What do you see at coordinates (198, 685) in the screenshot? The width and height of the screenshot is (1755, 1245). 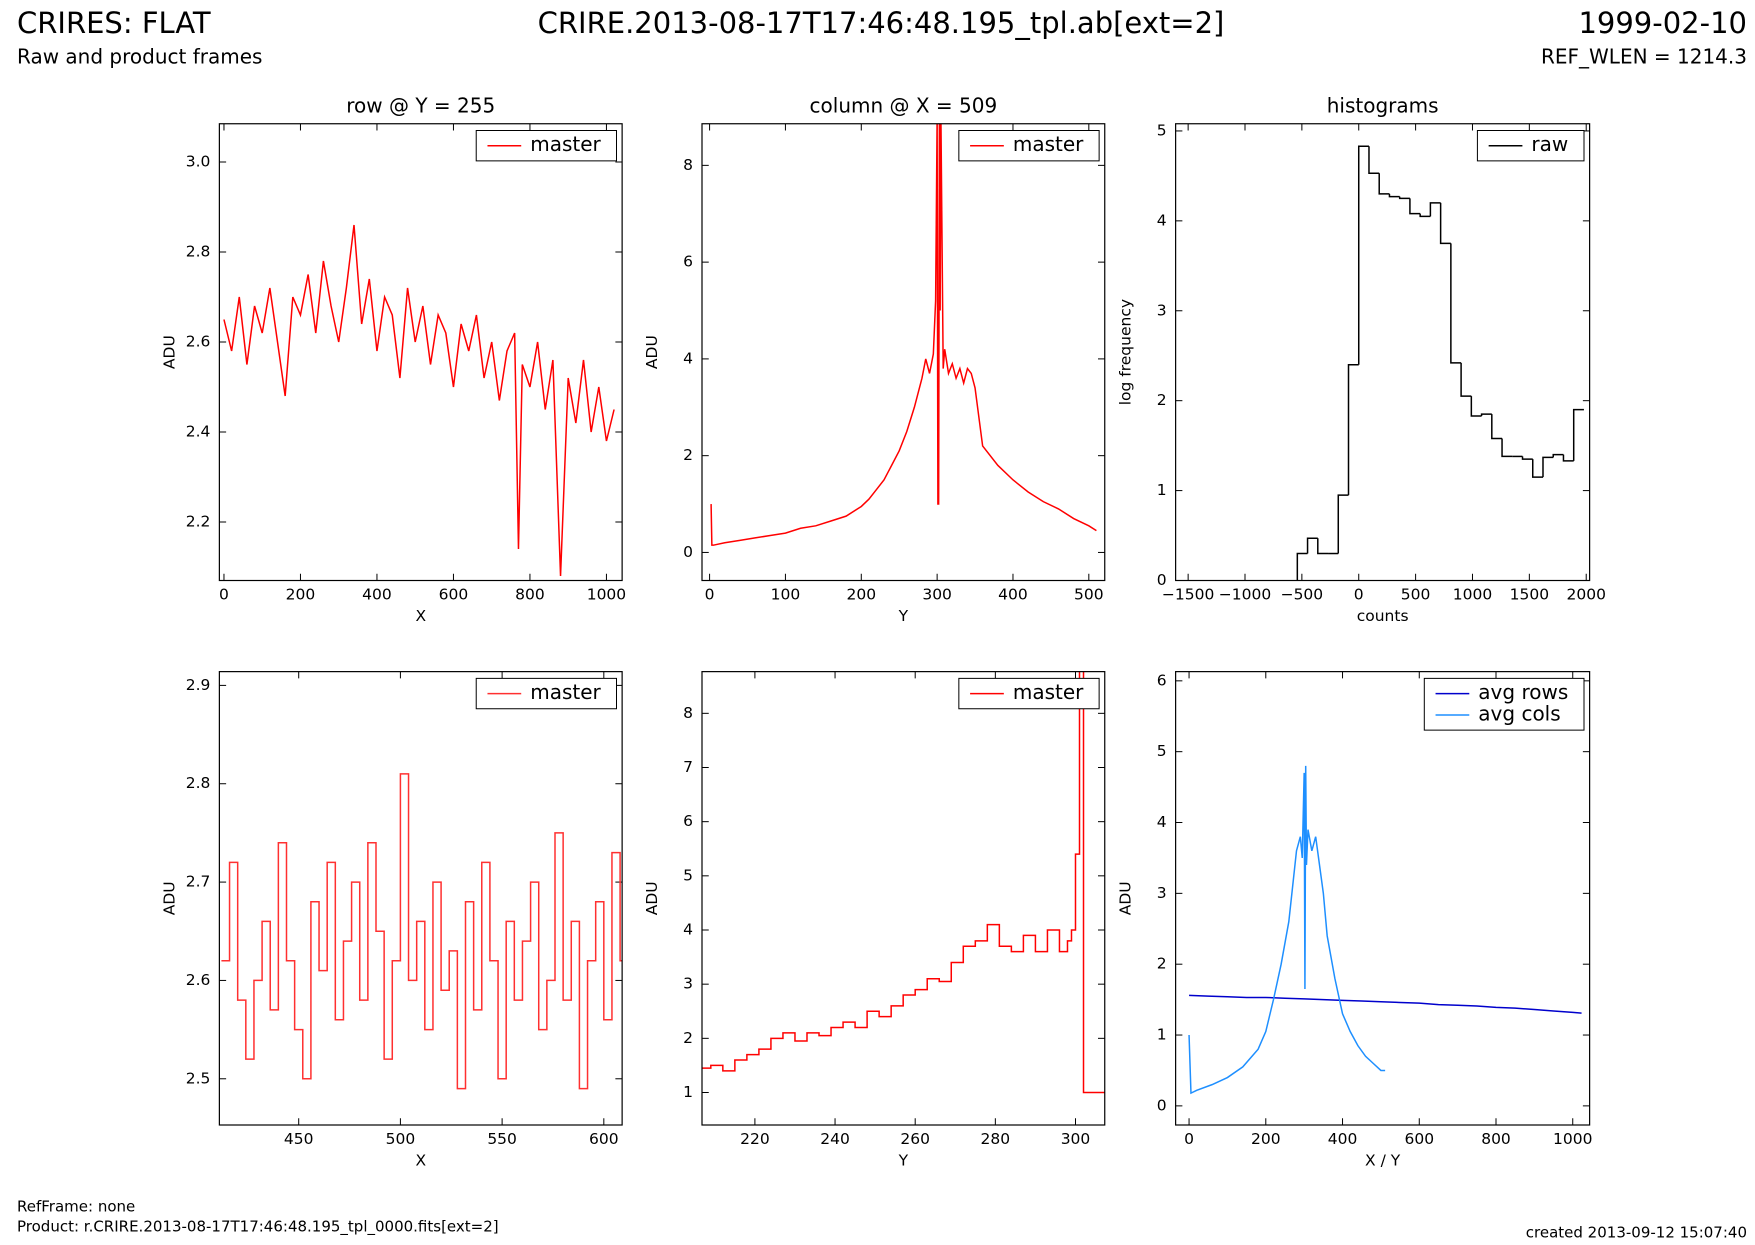 I see `y-tick-label: 2.9` at bounding box center [198, 685].